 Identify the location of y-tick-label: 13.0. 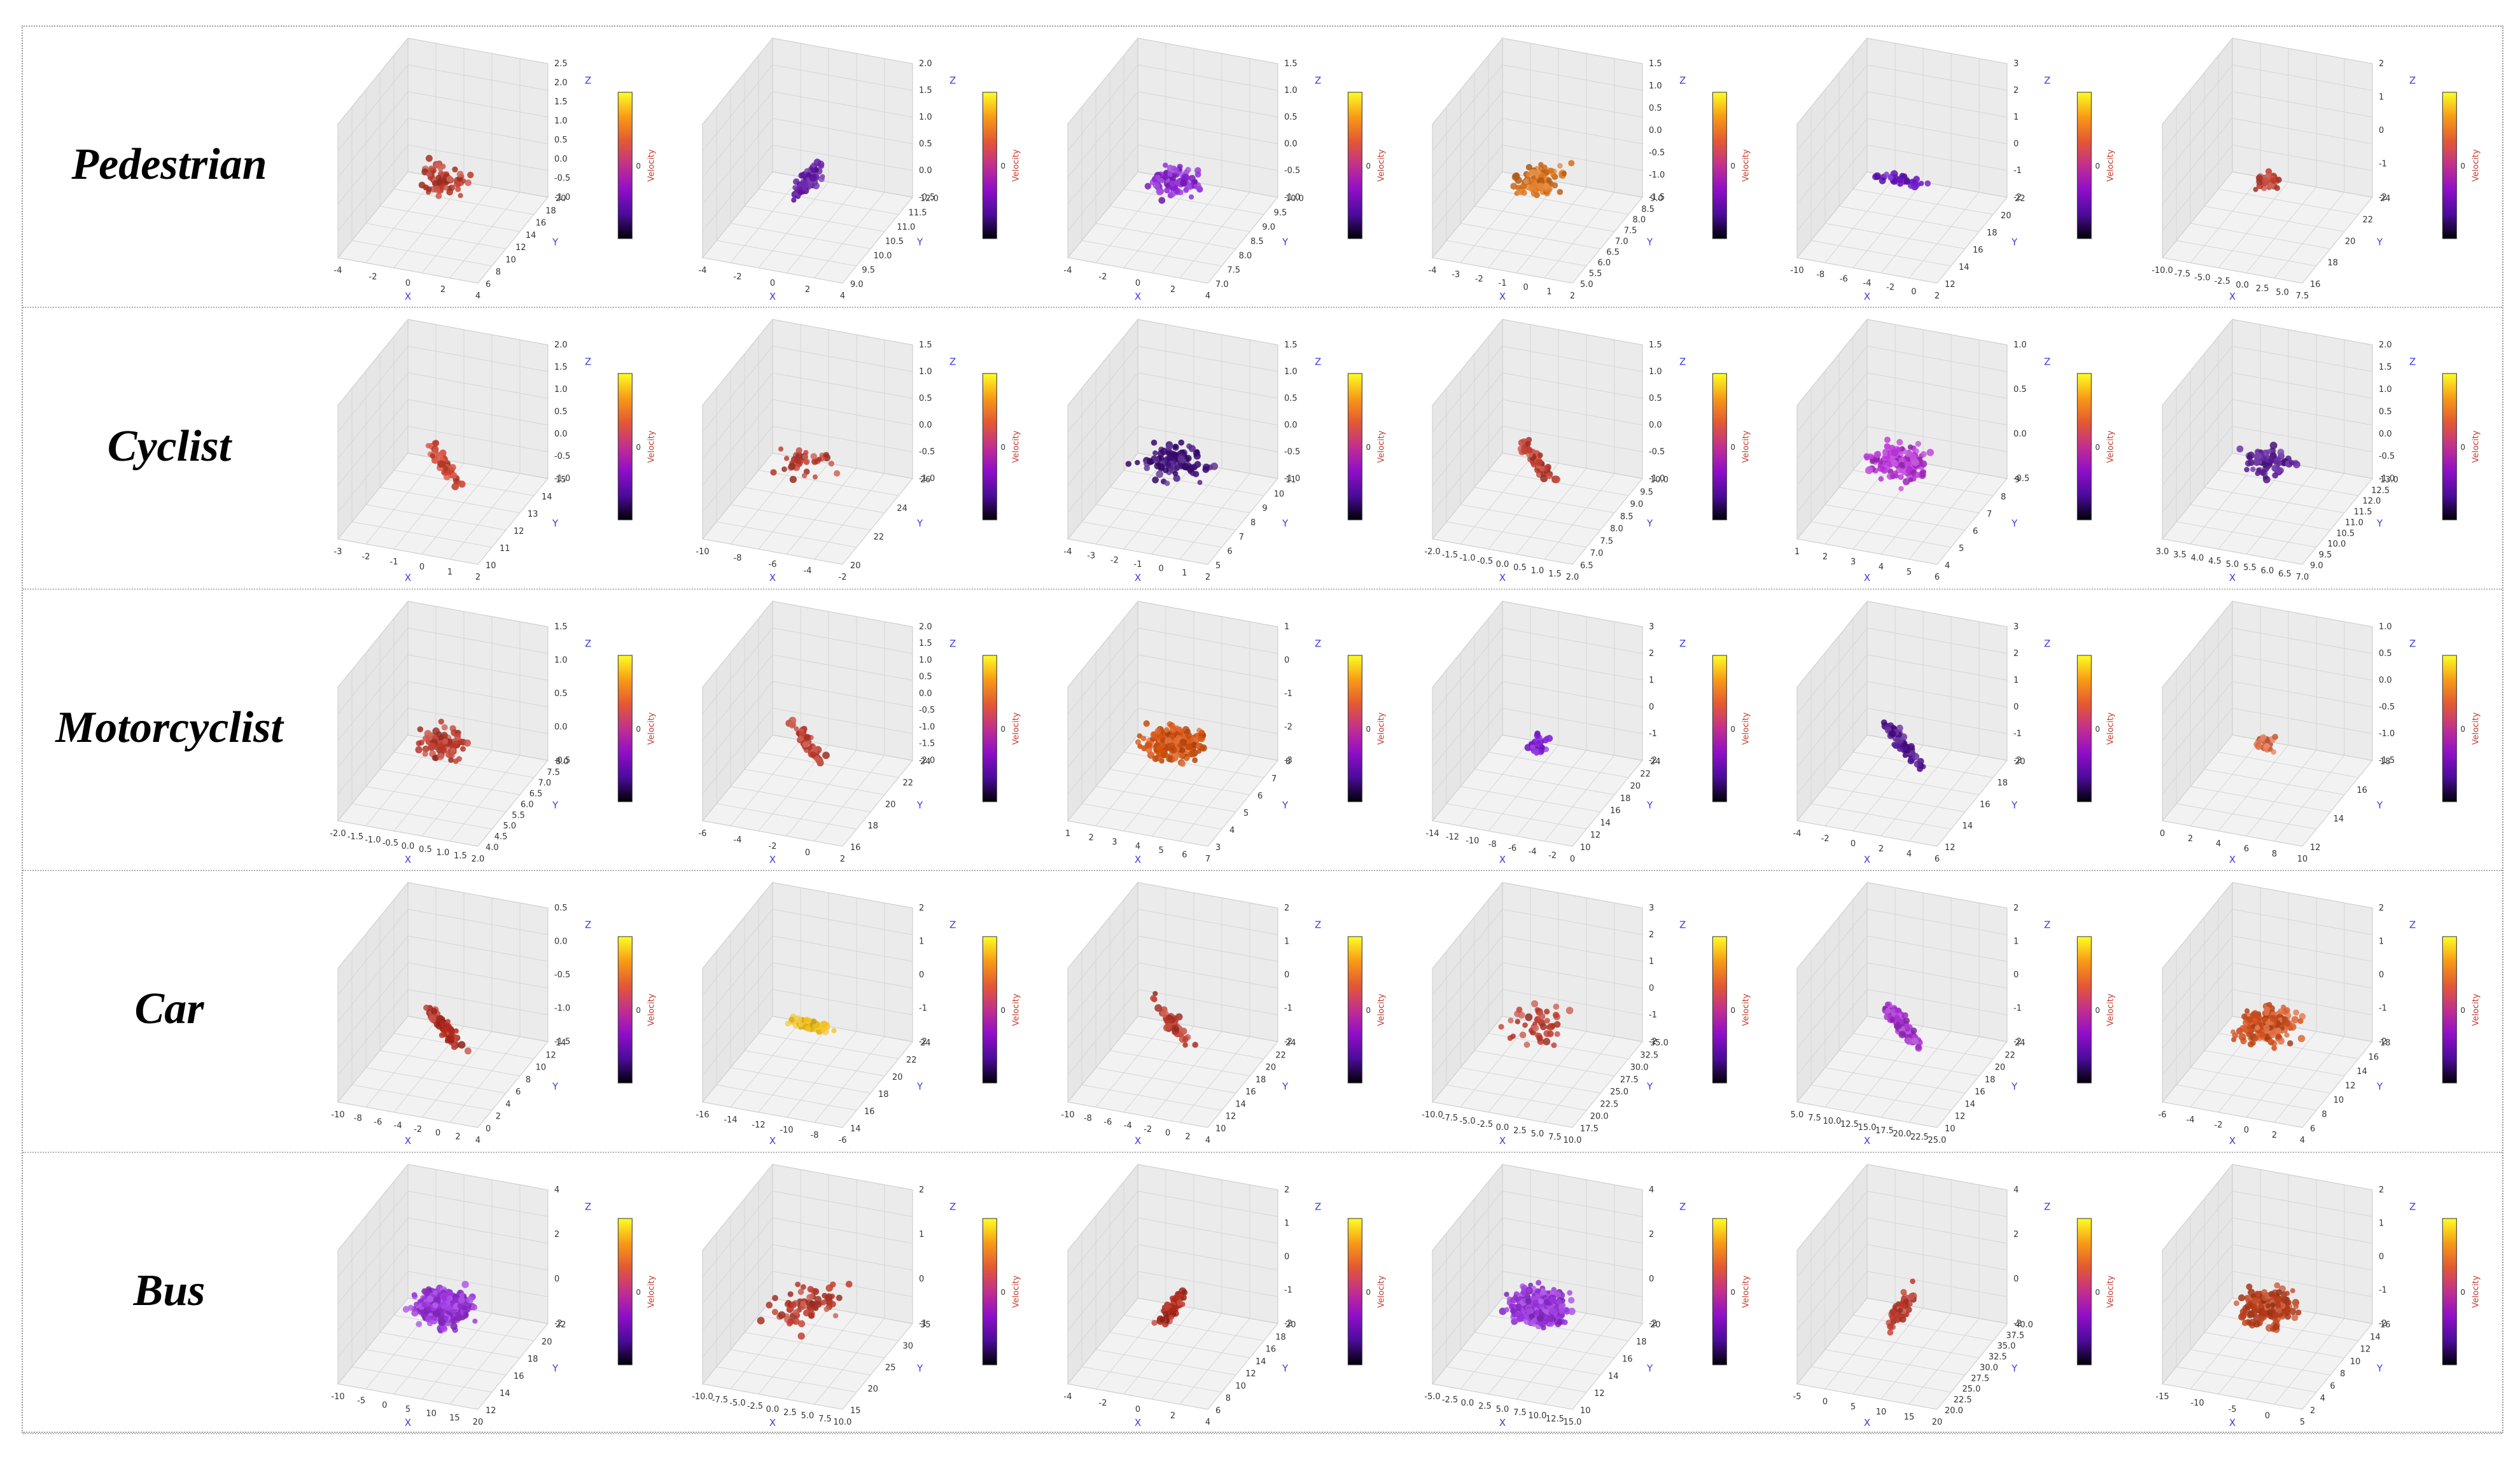
(2389, 480).